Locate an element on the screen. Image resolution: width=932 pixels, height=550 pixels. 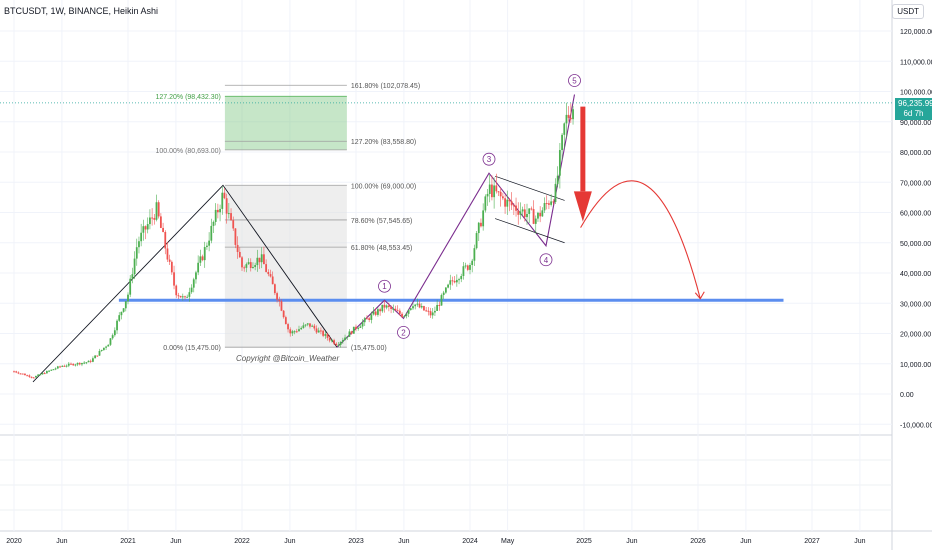
fib-level-label: 78.60% (57,545.65) is located at coordinates (382, 221).